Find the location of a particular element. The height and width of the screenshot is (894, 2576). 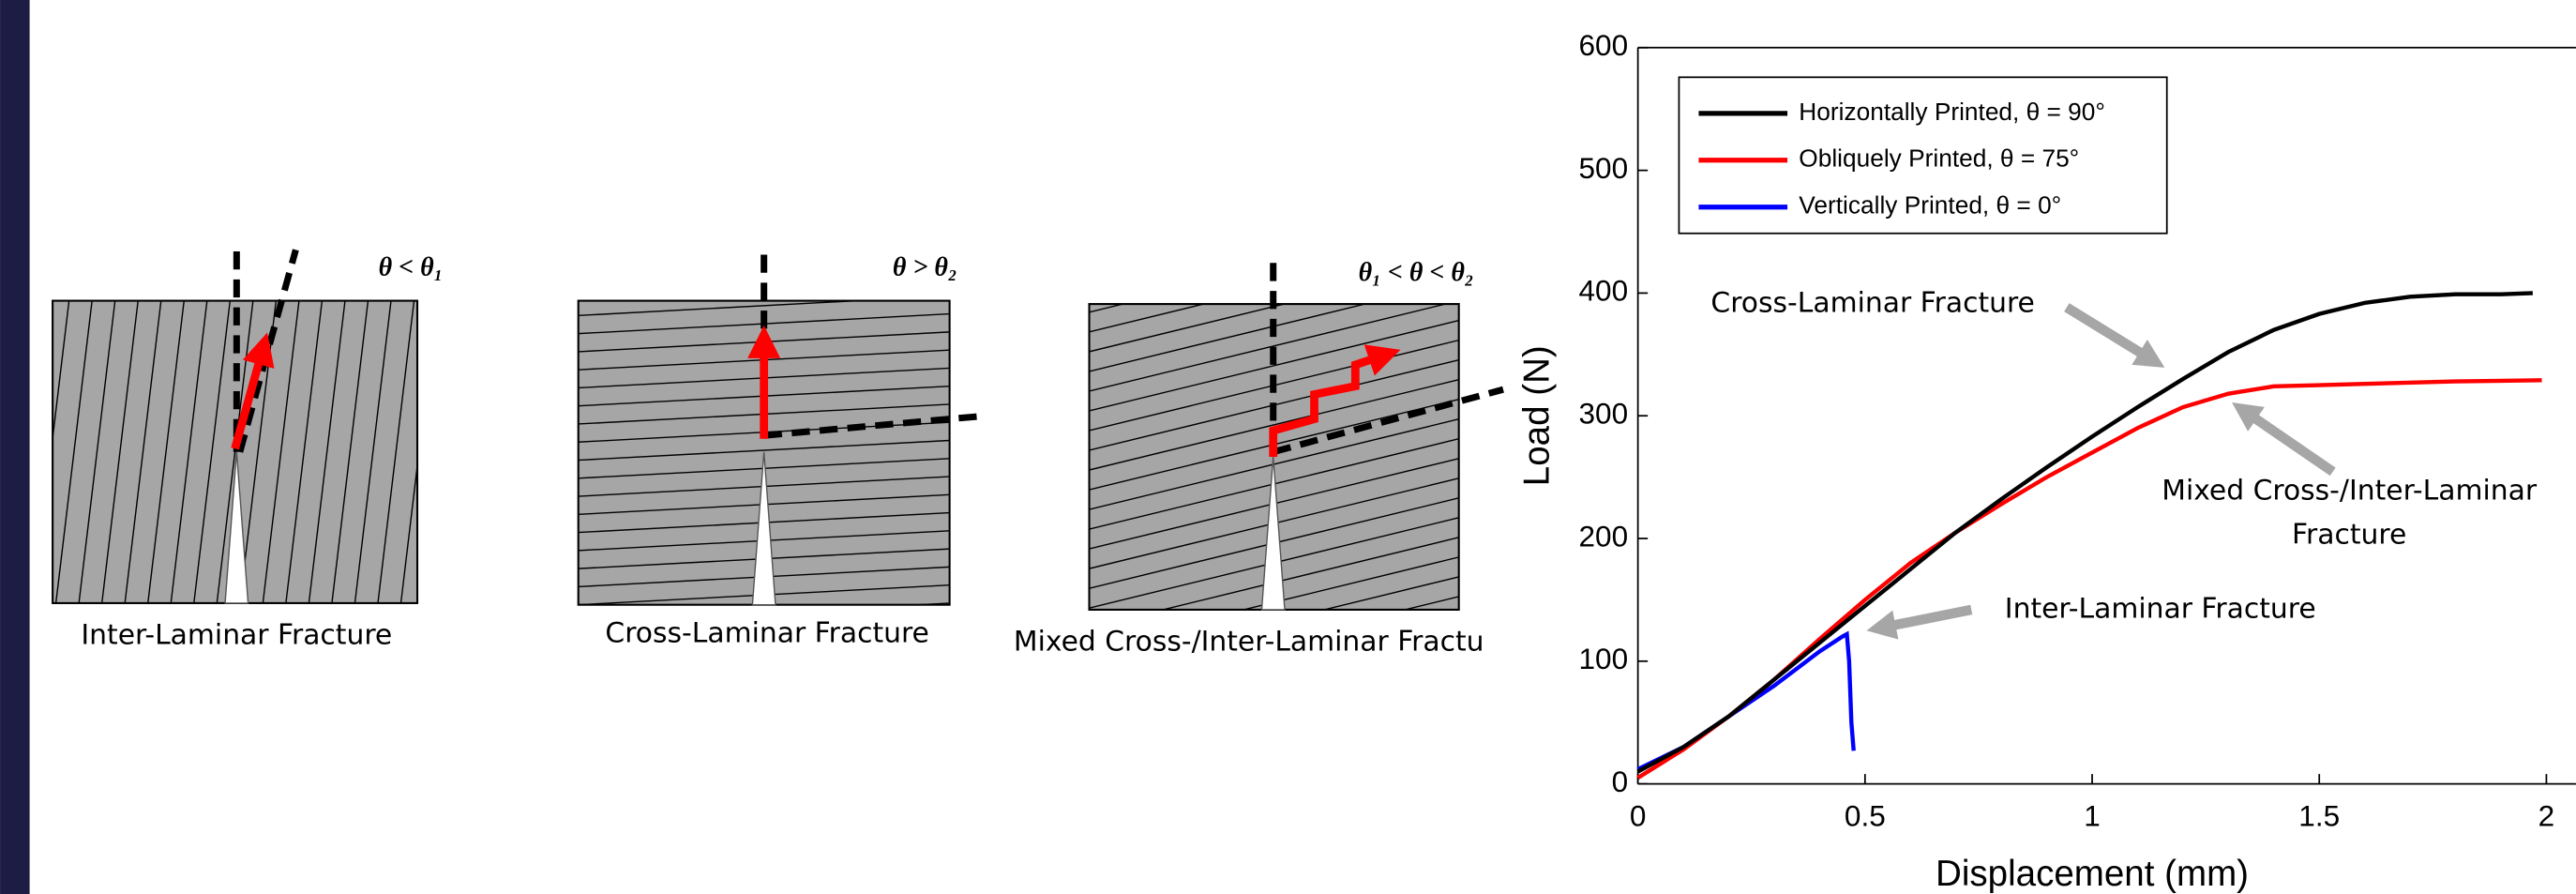

annotation: Cross-Laminar Fracture is located at coordinates (1872, 304).